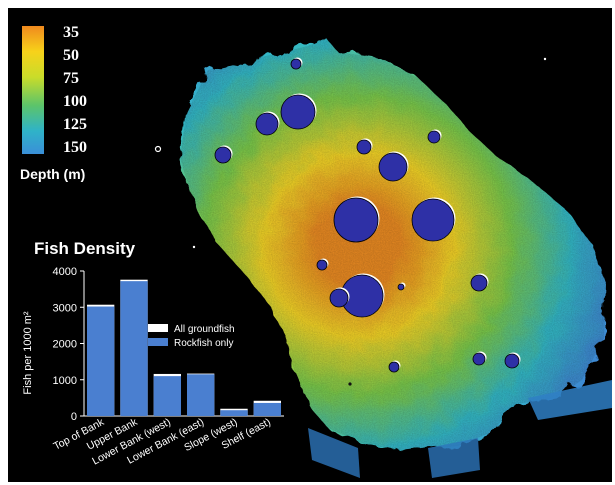 Image resolution: width=615 pixels, height=485 pixels. What do you see at coordinates (75, 124) in the screenshot?
I see `depth-tick-label: 125` at bounding box center [75, 124].